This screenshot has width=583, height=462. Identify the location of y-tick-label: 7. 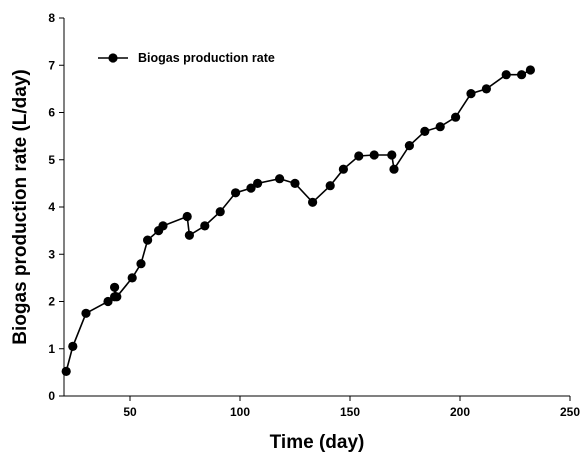
(51, 65).